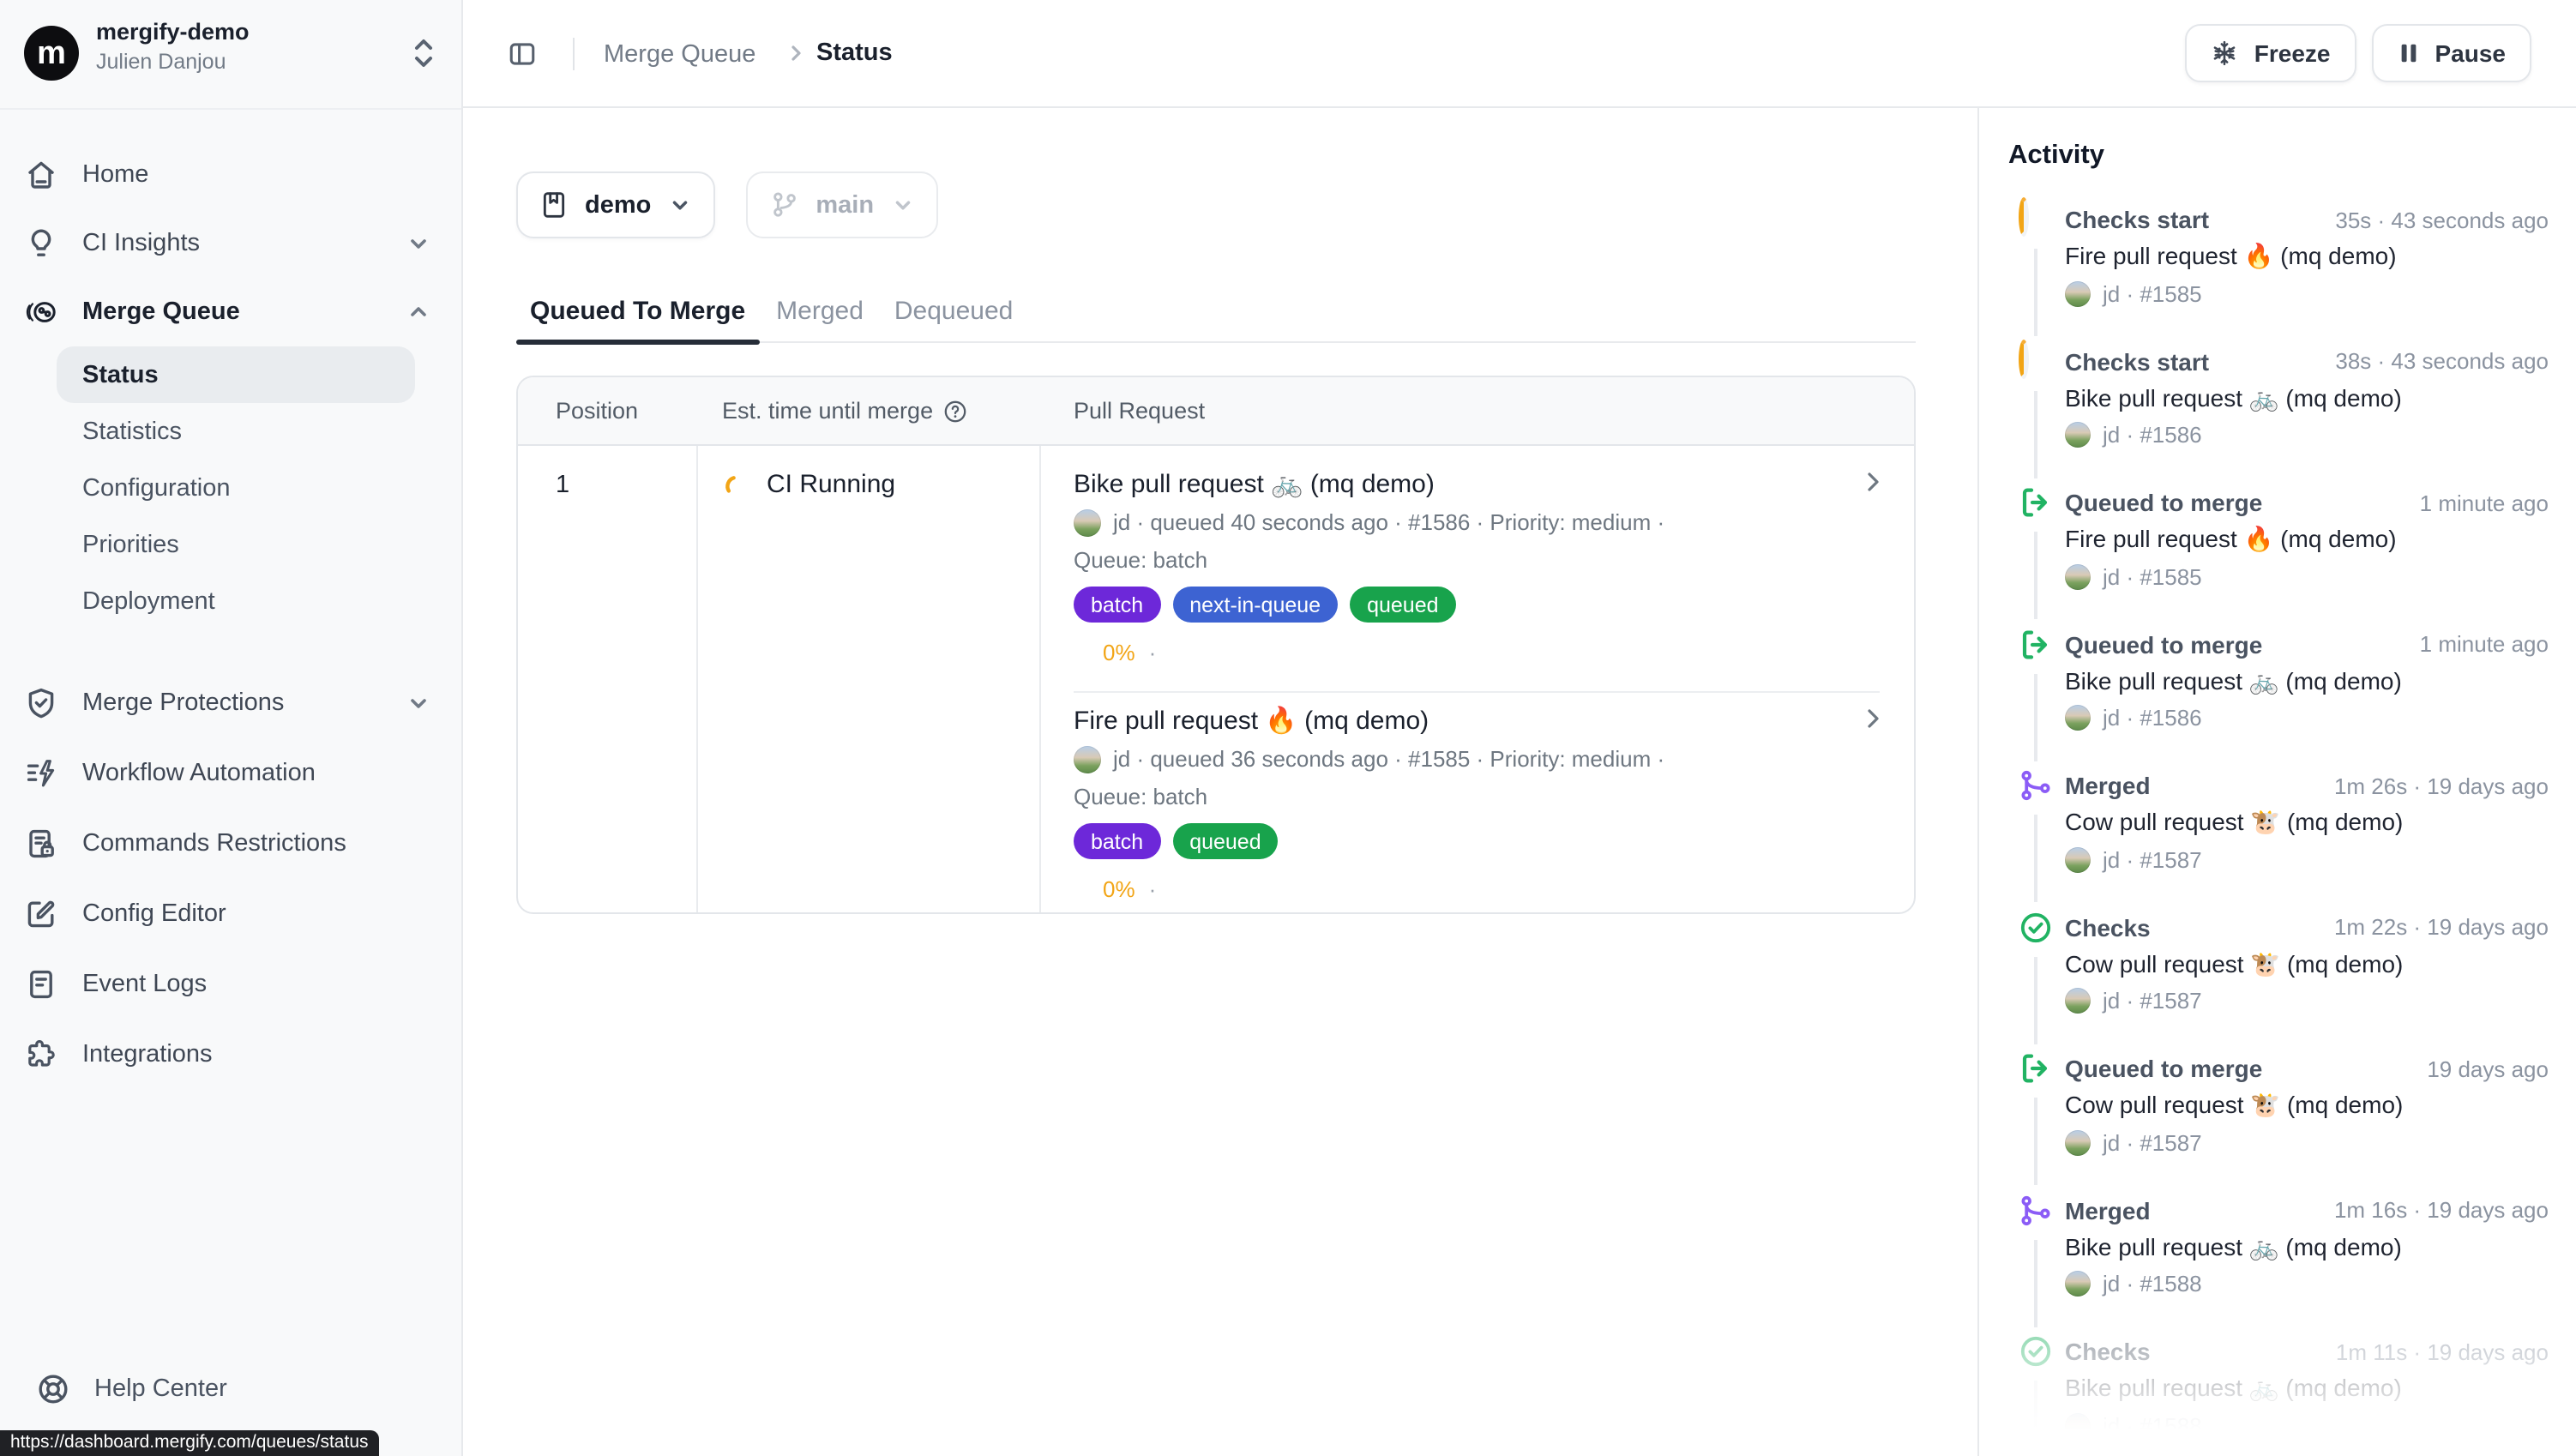 This screenshot has height=1456, width=2576. Describe the element at coordinates (418, 312) in the screenshot. I see `chevron-up-icon` at that location.